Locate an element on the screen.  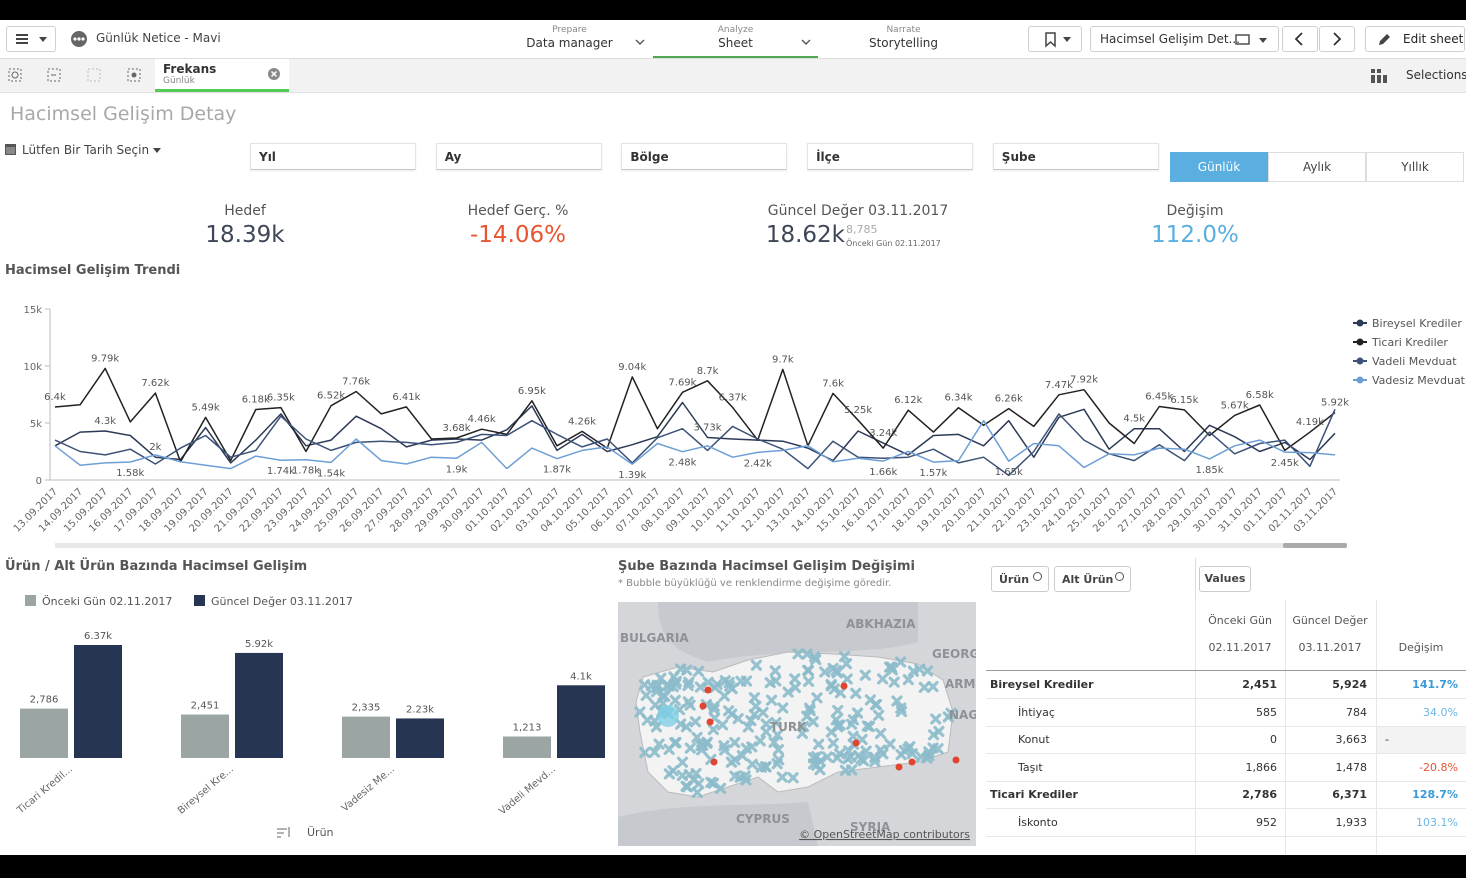
frequency-button: Aylık is located at coordinates (1317, 167).